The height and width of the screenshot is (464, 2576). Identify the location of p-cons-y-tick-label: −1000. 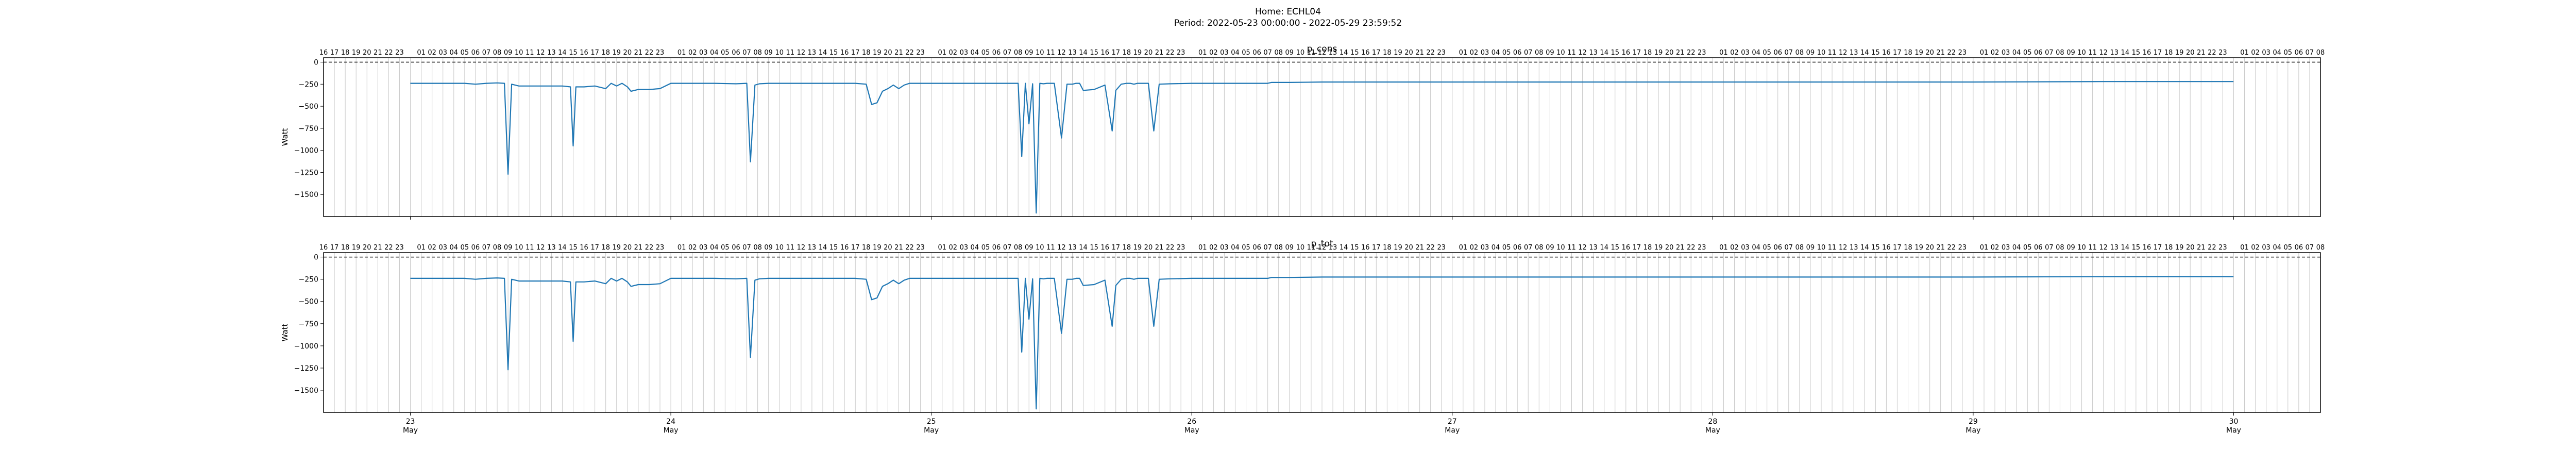
(306, 151).